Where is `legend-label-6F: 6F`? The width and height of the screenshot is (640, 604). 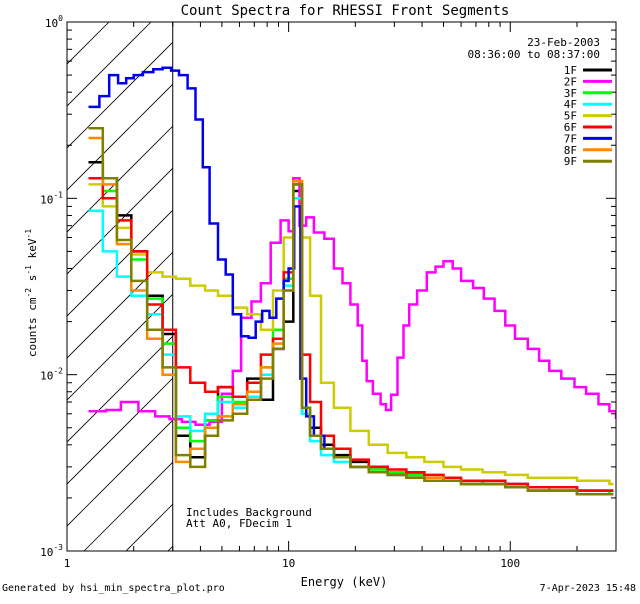 legend-label-6F: 6F is located at coordinates (570, 127).